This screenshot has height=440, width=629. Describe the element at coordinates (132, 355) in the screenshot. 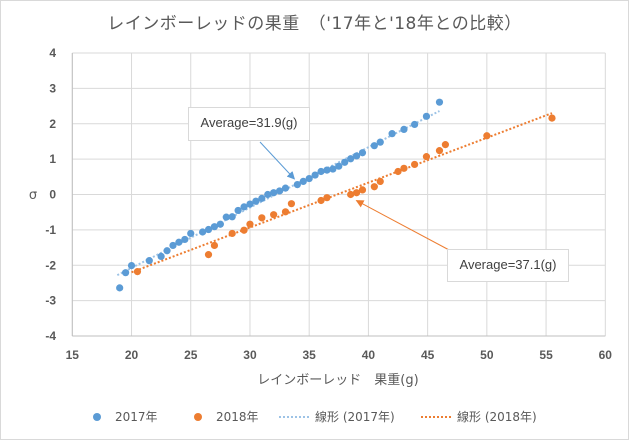

I see `x-tick-label: 20` at that location.